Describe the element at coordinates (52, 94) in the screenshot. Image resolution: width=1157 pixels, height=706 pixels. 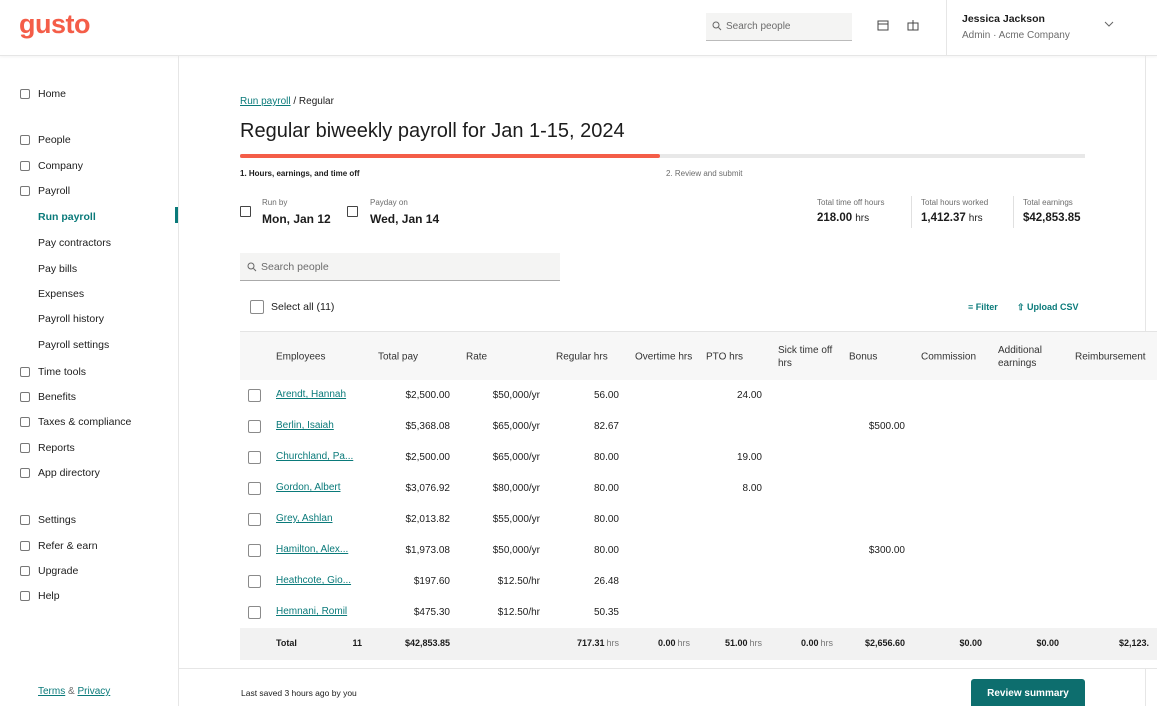
I see `nav-item: Home` at that location.